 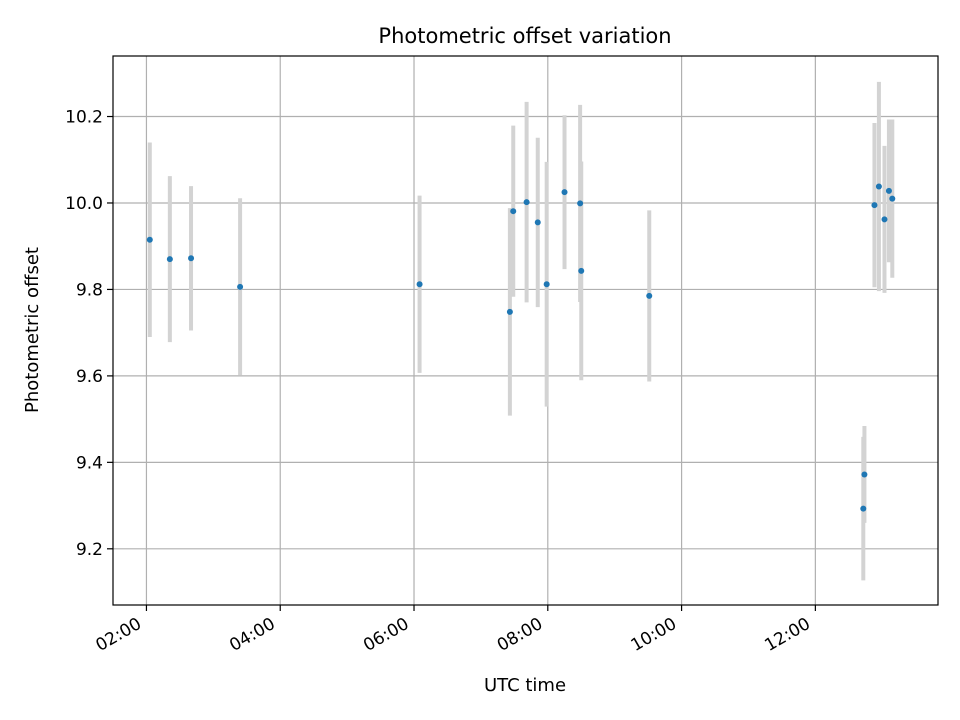 I want to click on x-tick-label: 08:00, so click(x=520, y=635).